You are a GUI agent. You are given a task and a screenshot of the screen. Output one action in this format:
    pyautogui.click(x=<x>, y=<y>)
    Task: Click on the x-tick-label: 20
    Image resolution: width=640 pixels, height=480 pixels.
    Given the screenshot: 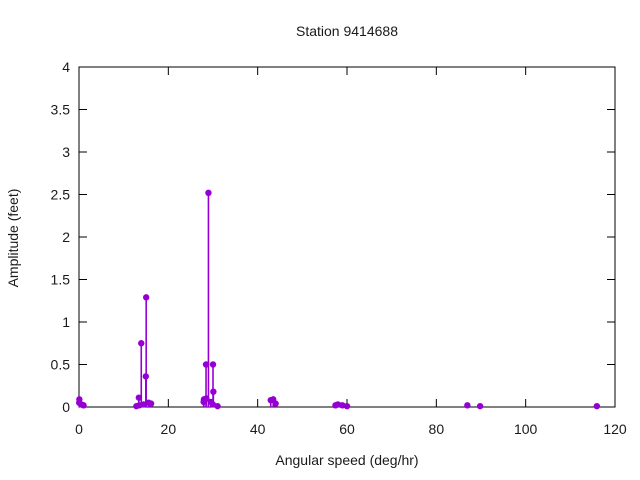 What is the action you would take?
    pyautogui.click(x=169, y=429)
    